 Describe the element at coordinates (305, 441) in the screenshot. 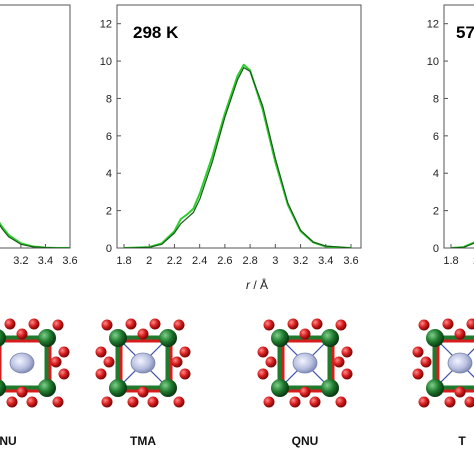

I see `structure-label: QNU` at that location.